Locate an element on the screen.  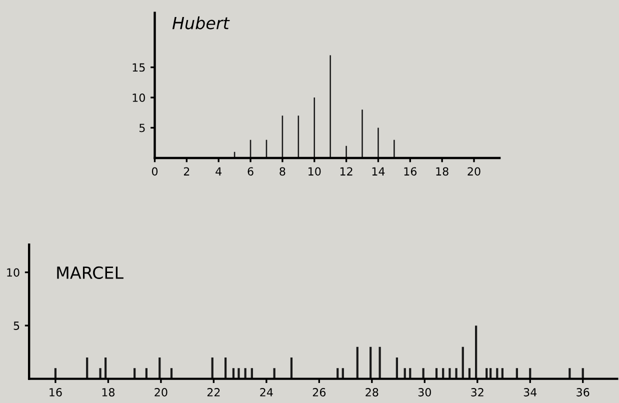
x-tick-label: 34 is located at coordinates (530, 392).